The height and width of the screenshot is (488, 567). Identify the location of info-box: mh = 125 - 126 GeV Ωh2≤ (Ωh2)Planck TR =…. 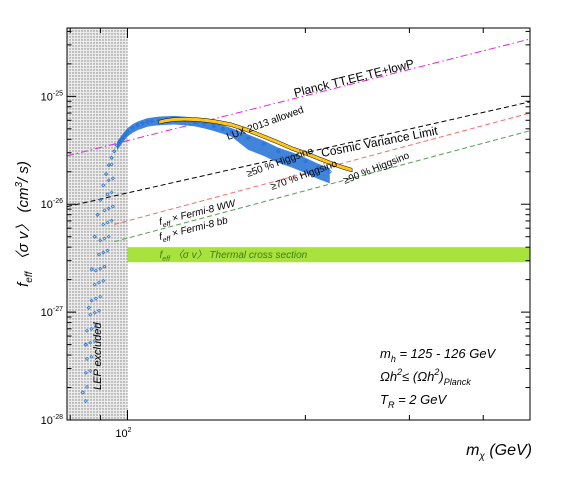
(438, 378).